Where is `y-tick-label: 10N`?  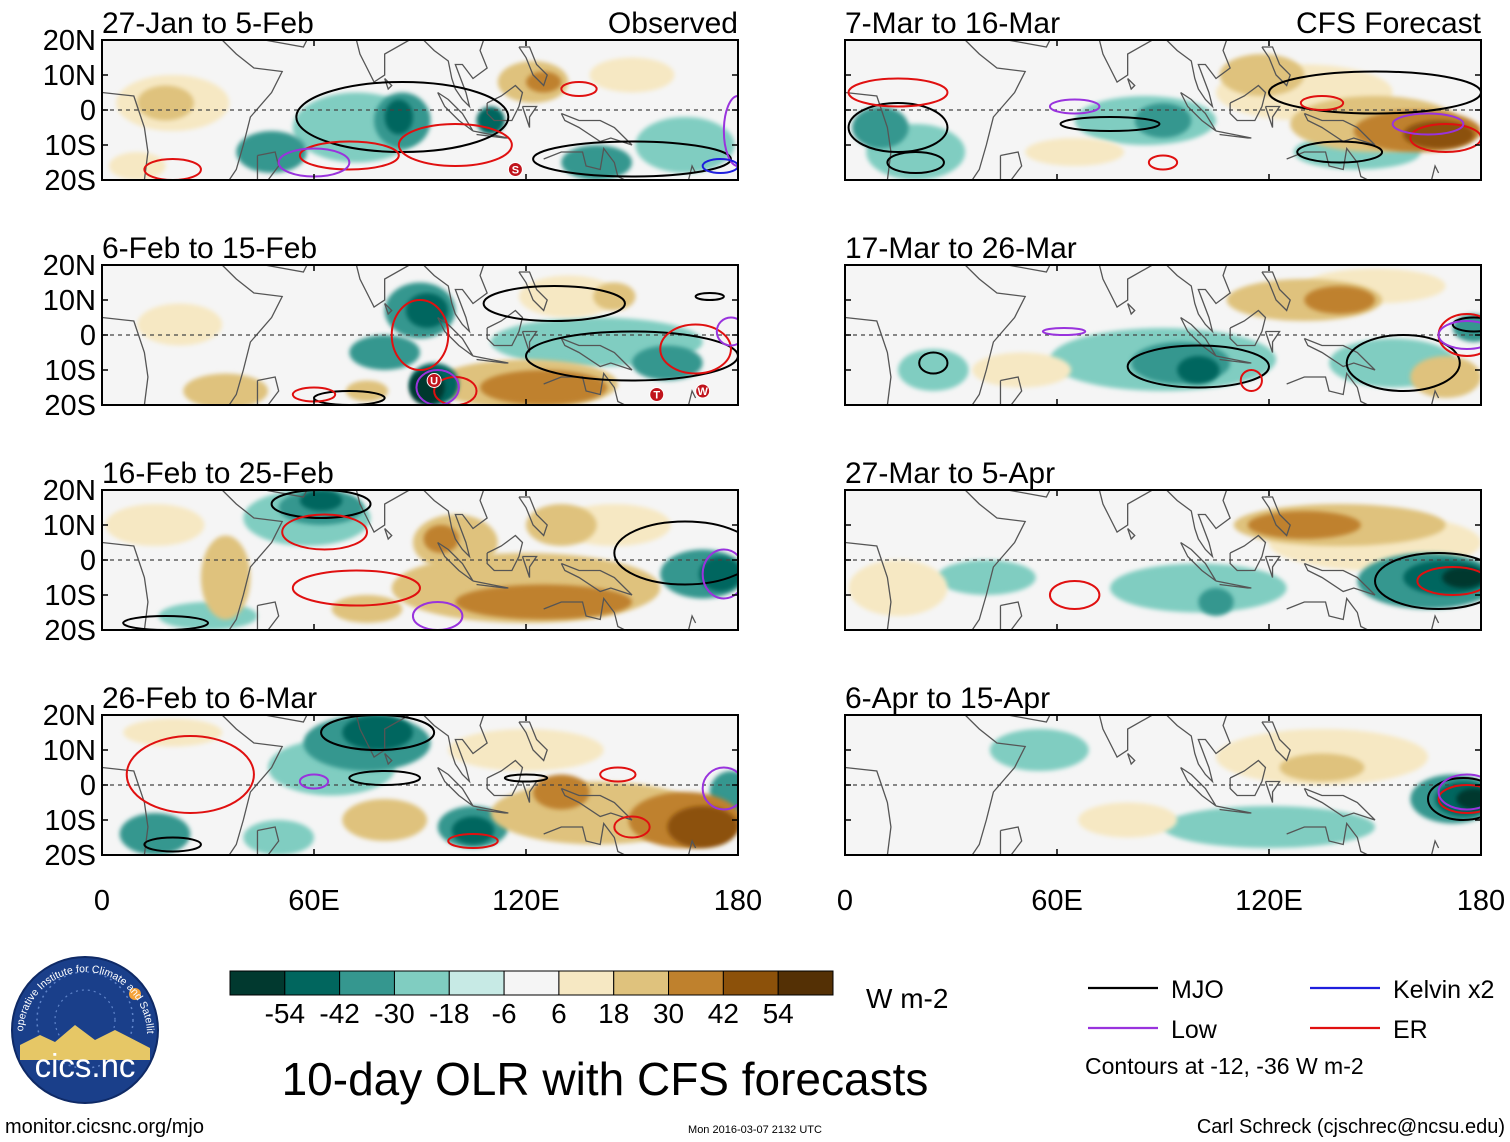 y-tick-label: 10N is located at coordinates (69, 751).